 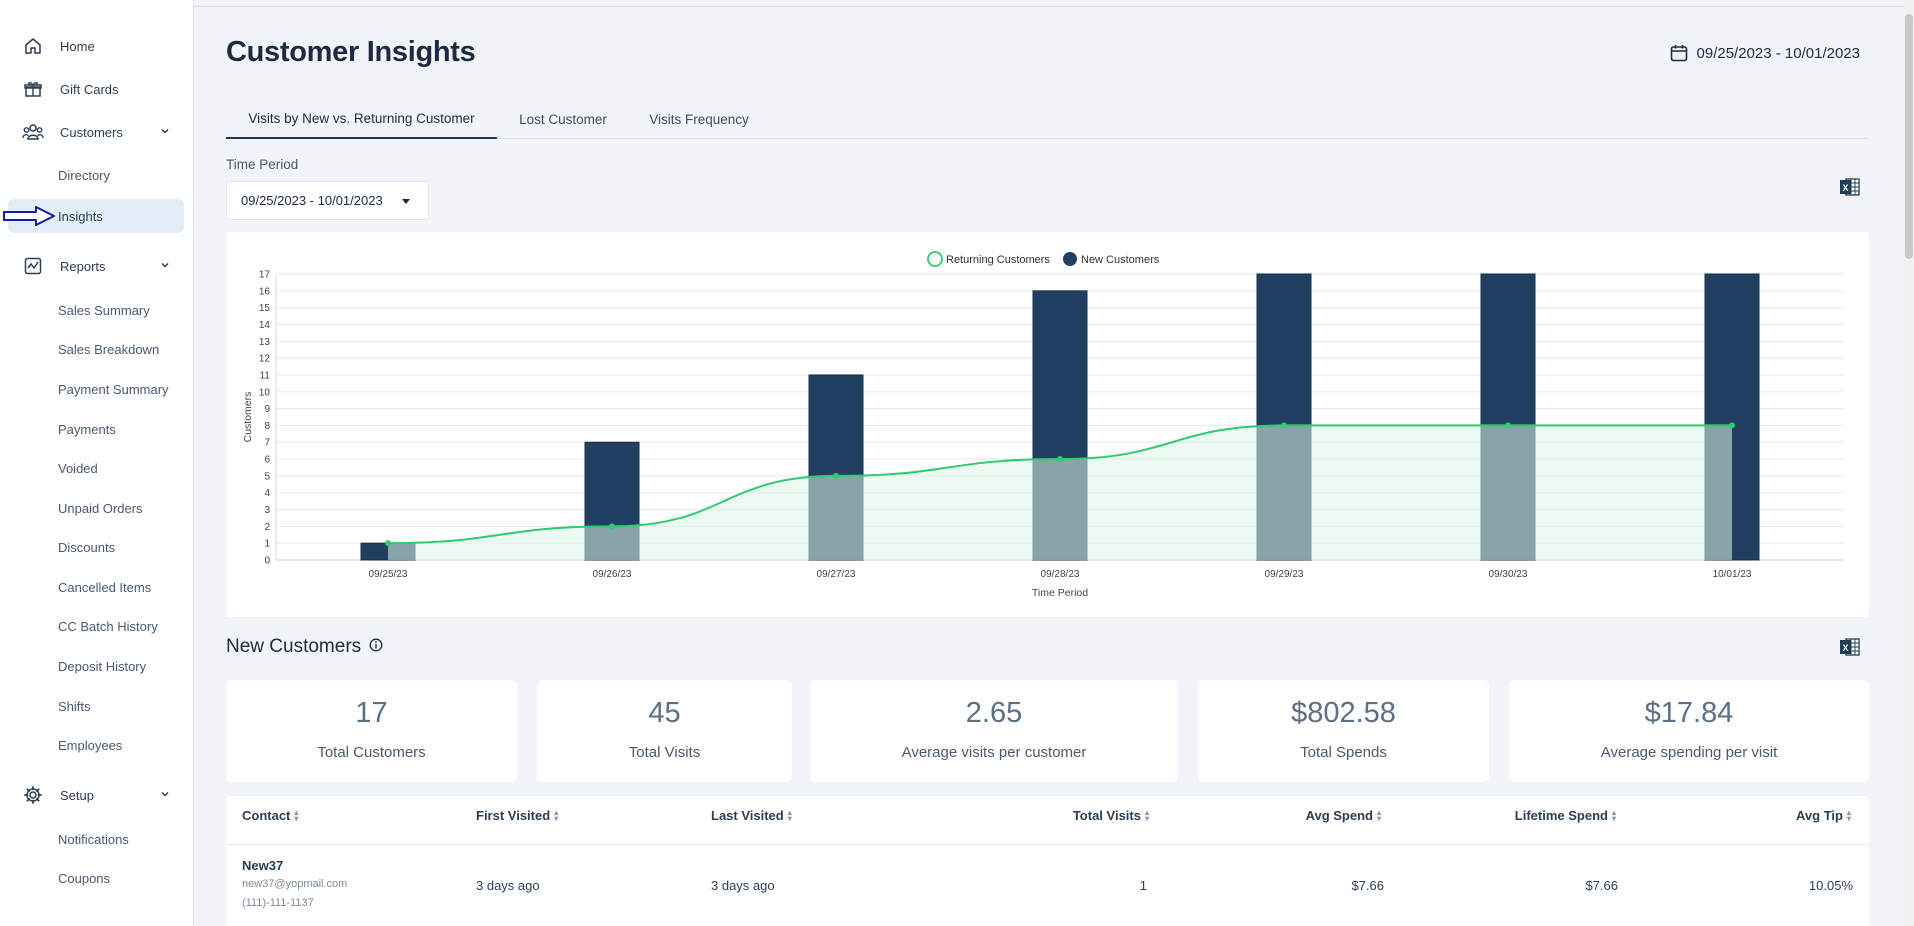 I want to click on y-tick-label: 6, so click(x=267, y=460).